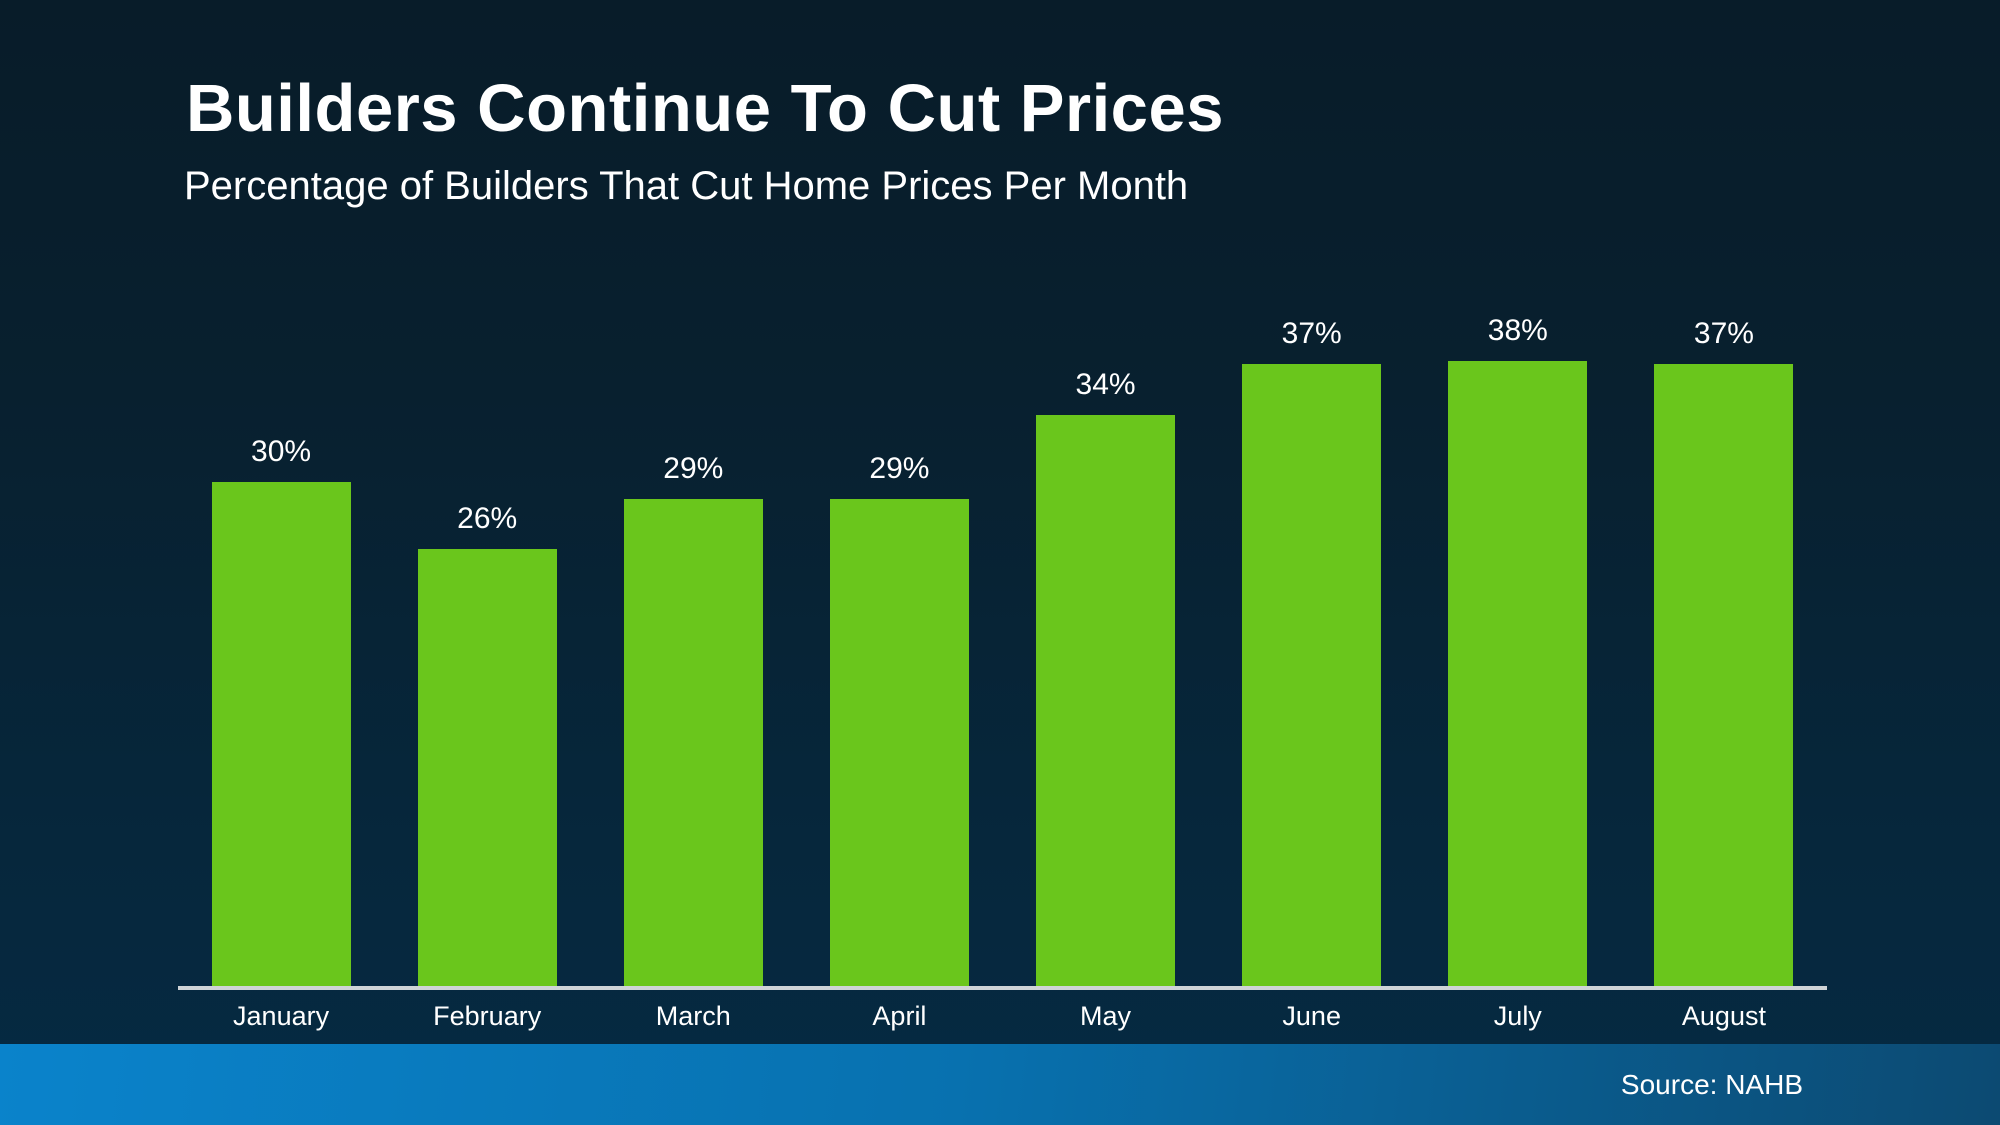 This screenshot has width=2000, height=1125. Describe the element at coordinates (693, 1016) in the screenshot. I see `month-label: March` at that location.